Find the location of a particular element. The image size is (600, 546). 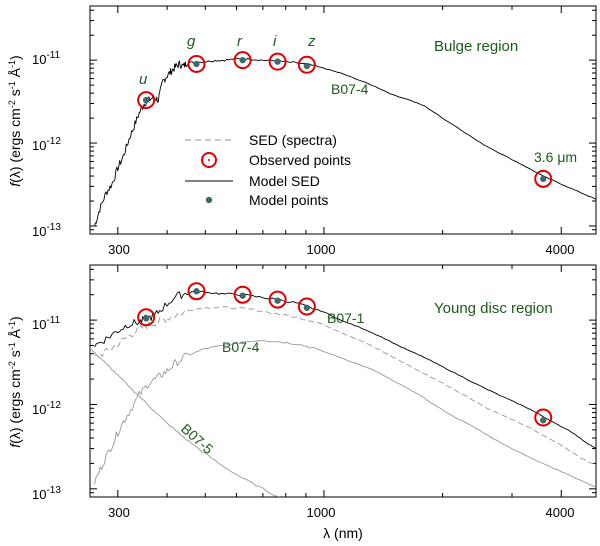

x-axis-title: λ (nm) is located at coordinates (343, 533).